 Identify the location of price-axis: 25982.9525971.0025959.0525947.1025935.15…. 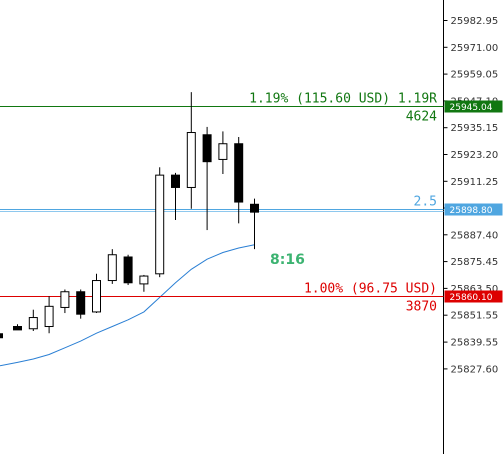
(471, 195).